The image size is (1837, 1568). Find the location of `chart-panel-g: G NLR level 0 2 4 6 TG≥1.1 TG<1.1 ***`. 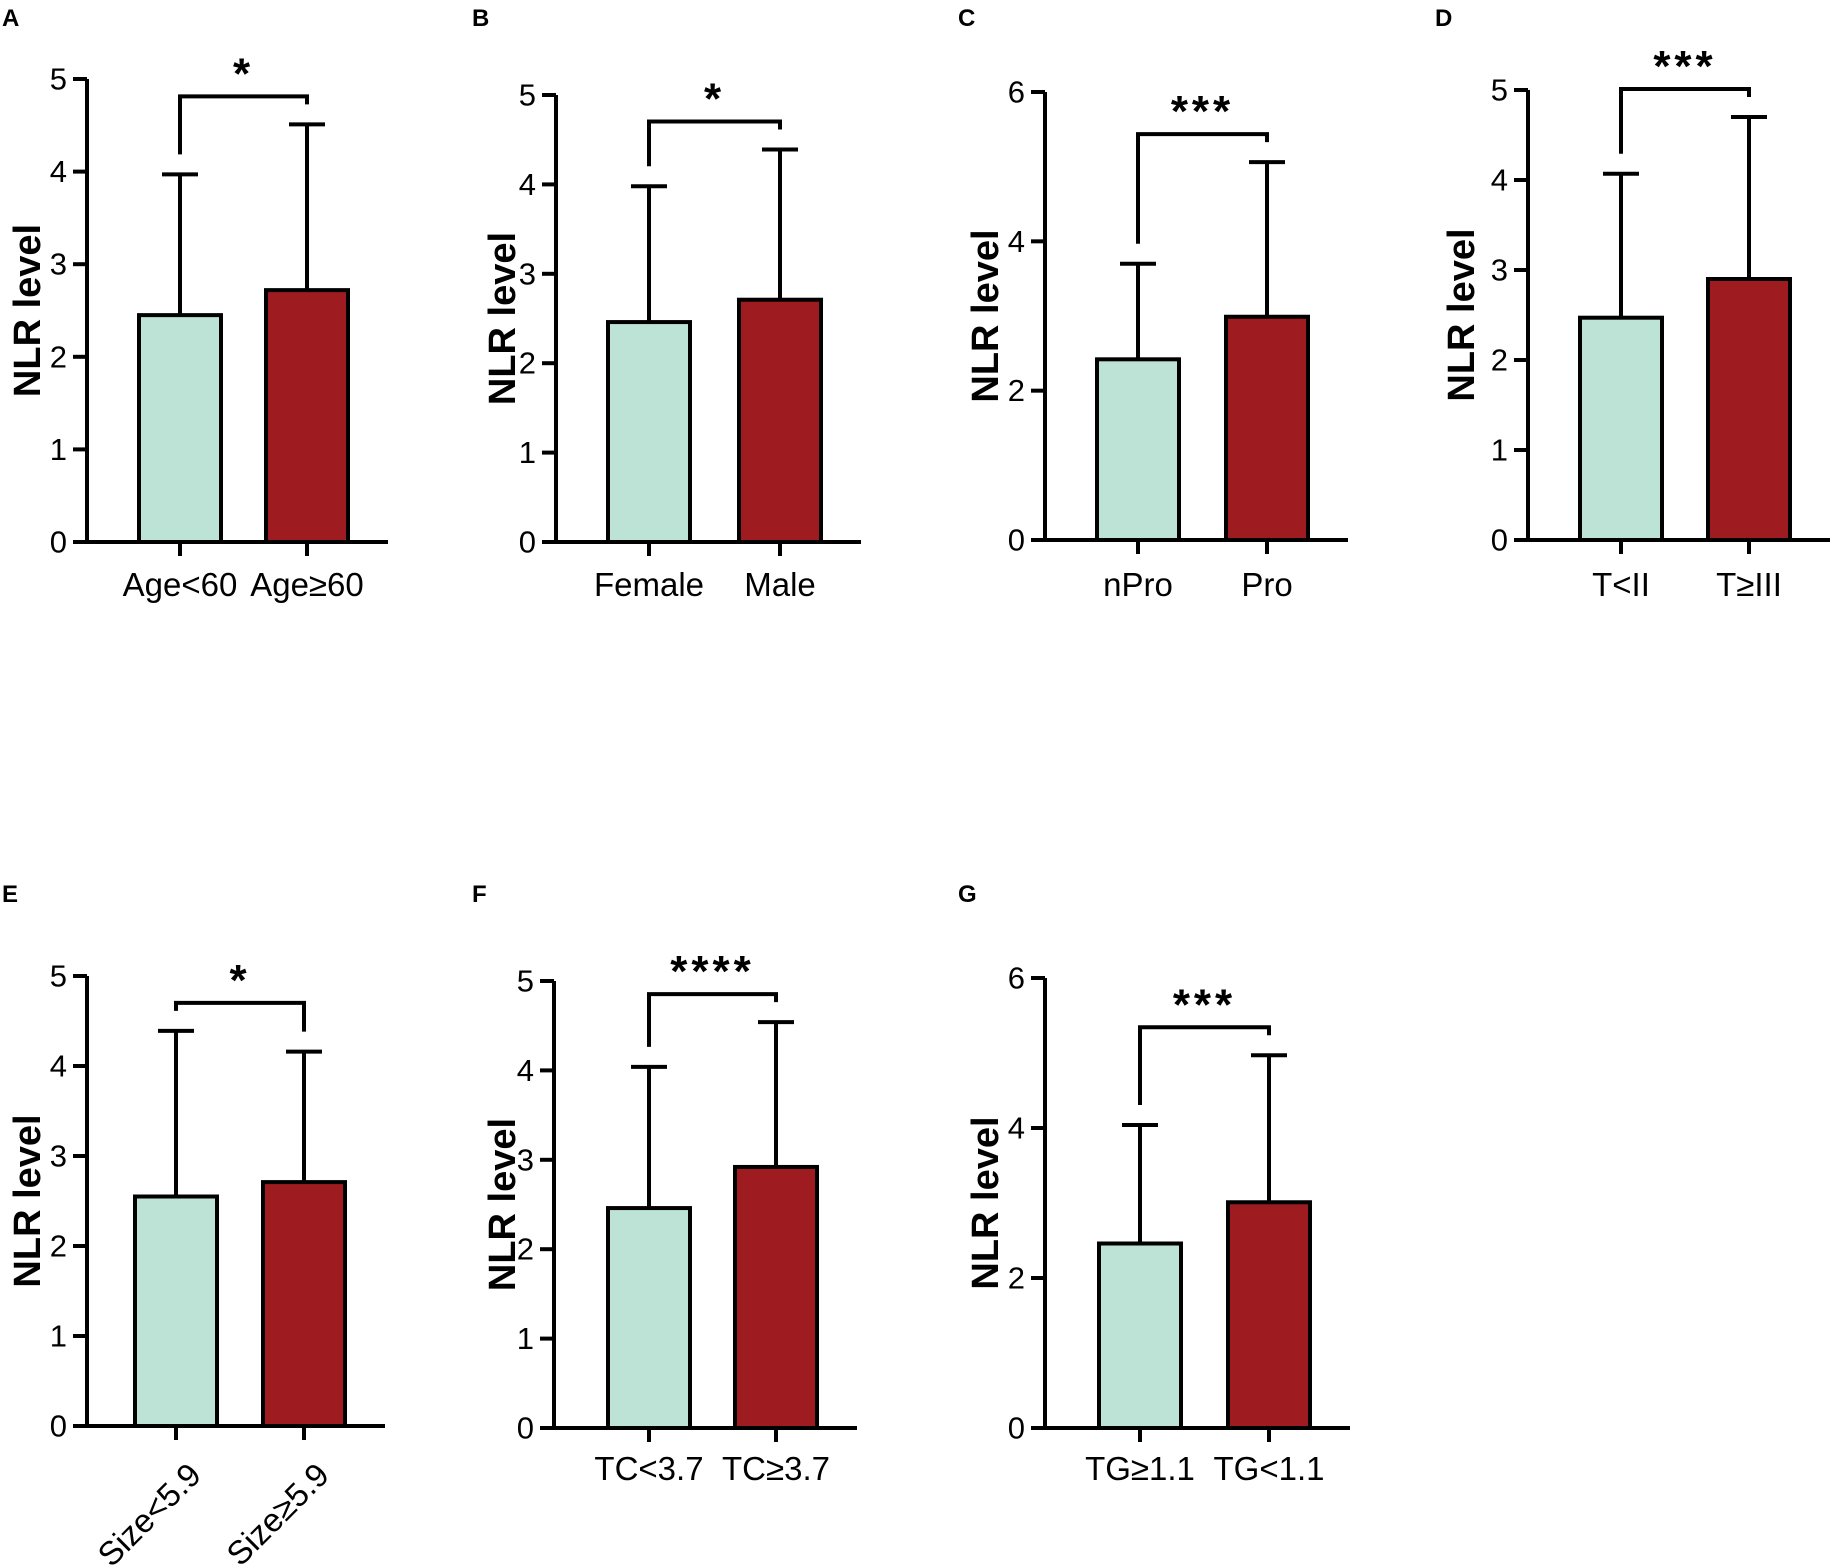

chart-panel-g: G NLR level 0 2 4 6 TG≥1.1 TG<1.1 *** is located at coordinates (1154, 1184).